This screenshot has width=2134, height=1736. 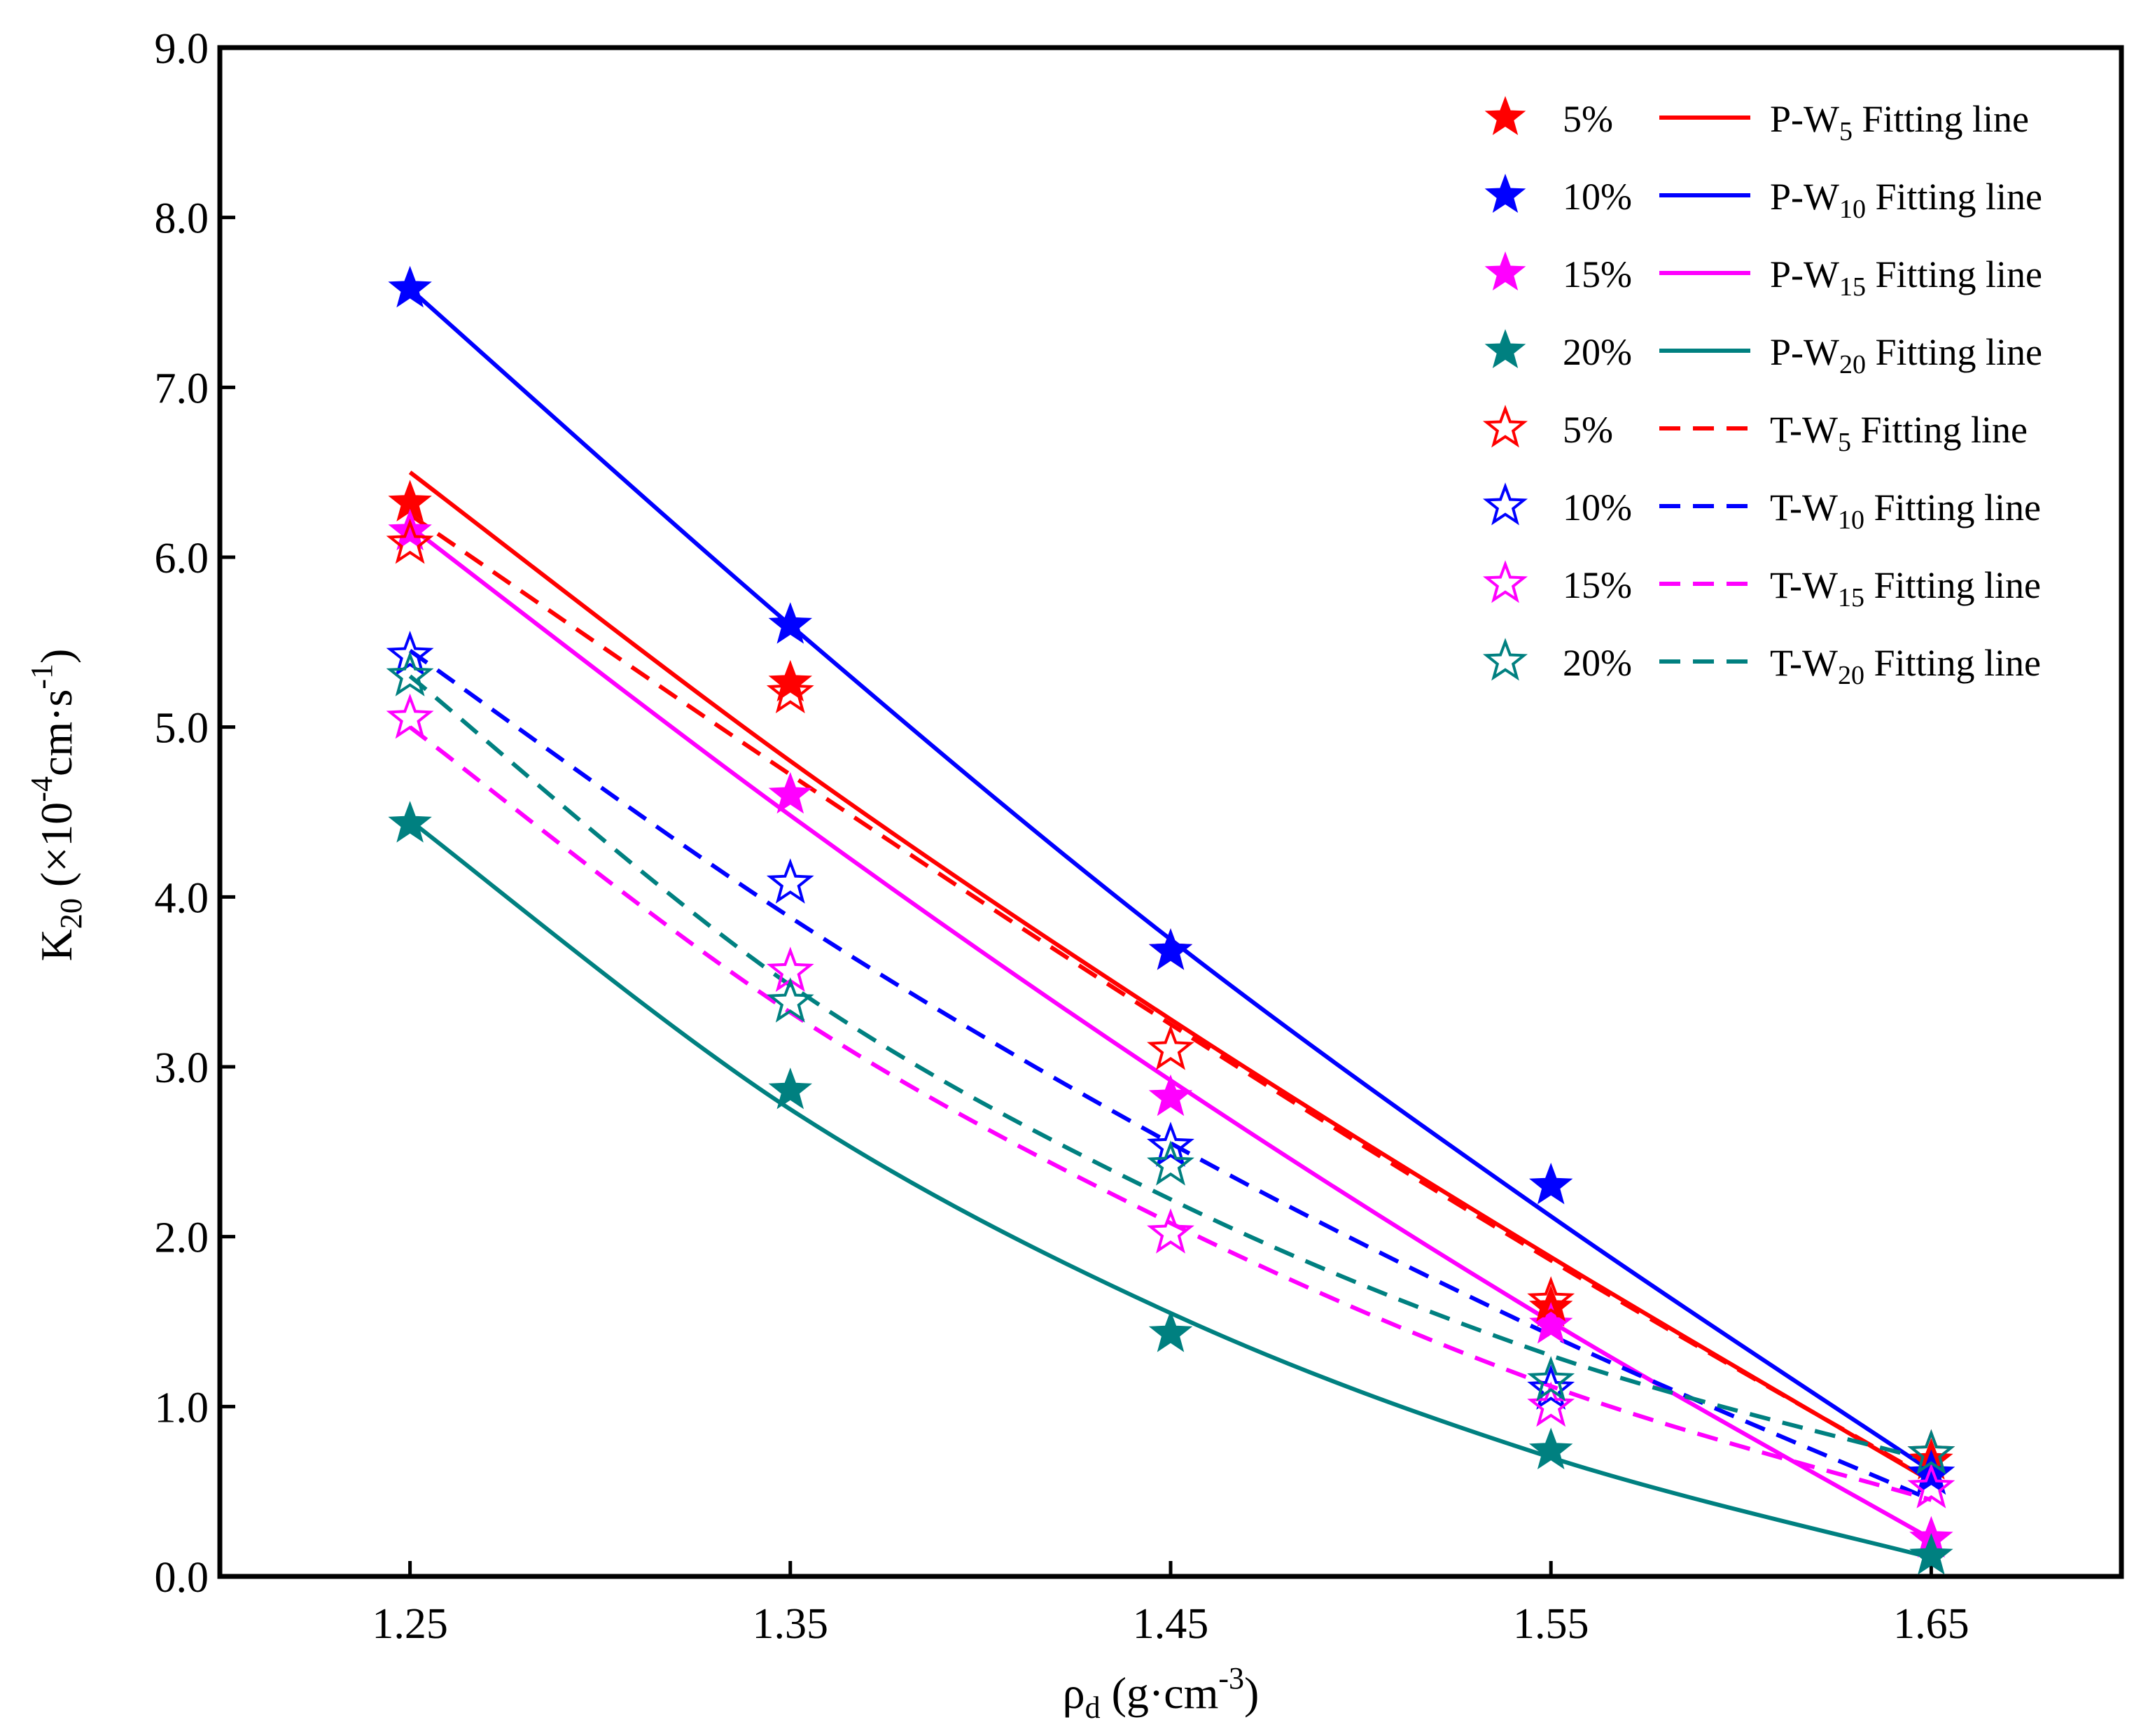 I want to click on y-tick-label: 6.0, so click(x=182, y=558).